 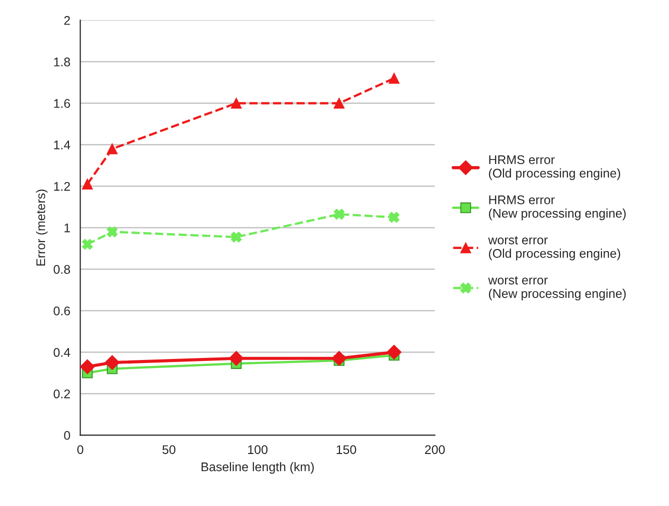 What do you see at coordinates (62, 269) in the screenshot?
I see `y-tick-label: 0.8` at bounding box center [62, 269].